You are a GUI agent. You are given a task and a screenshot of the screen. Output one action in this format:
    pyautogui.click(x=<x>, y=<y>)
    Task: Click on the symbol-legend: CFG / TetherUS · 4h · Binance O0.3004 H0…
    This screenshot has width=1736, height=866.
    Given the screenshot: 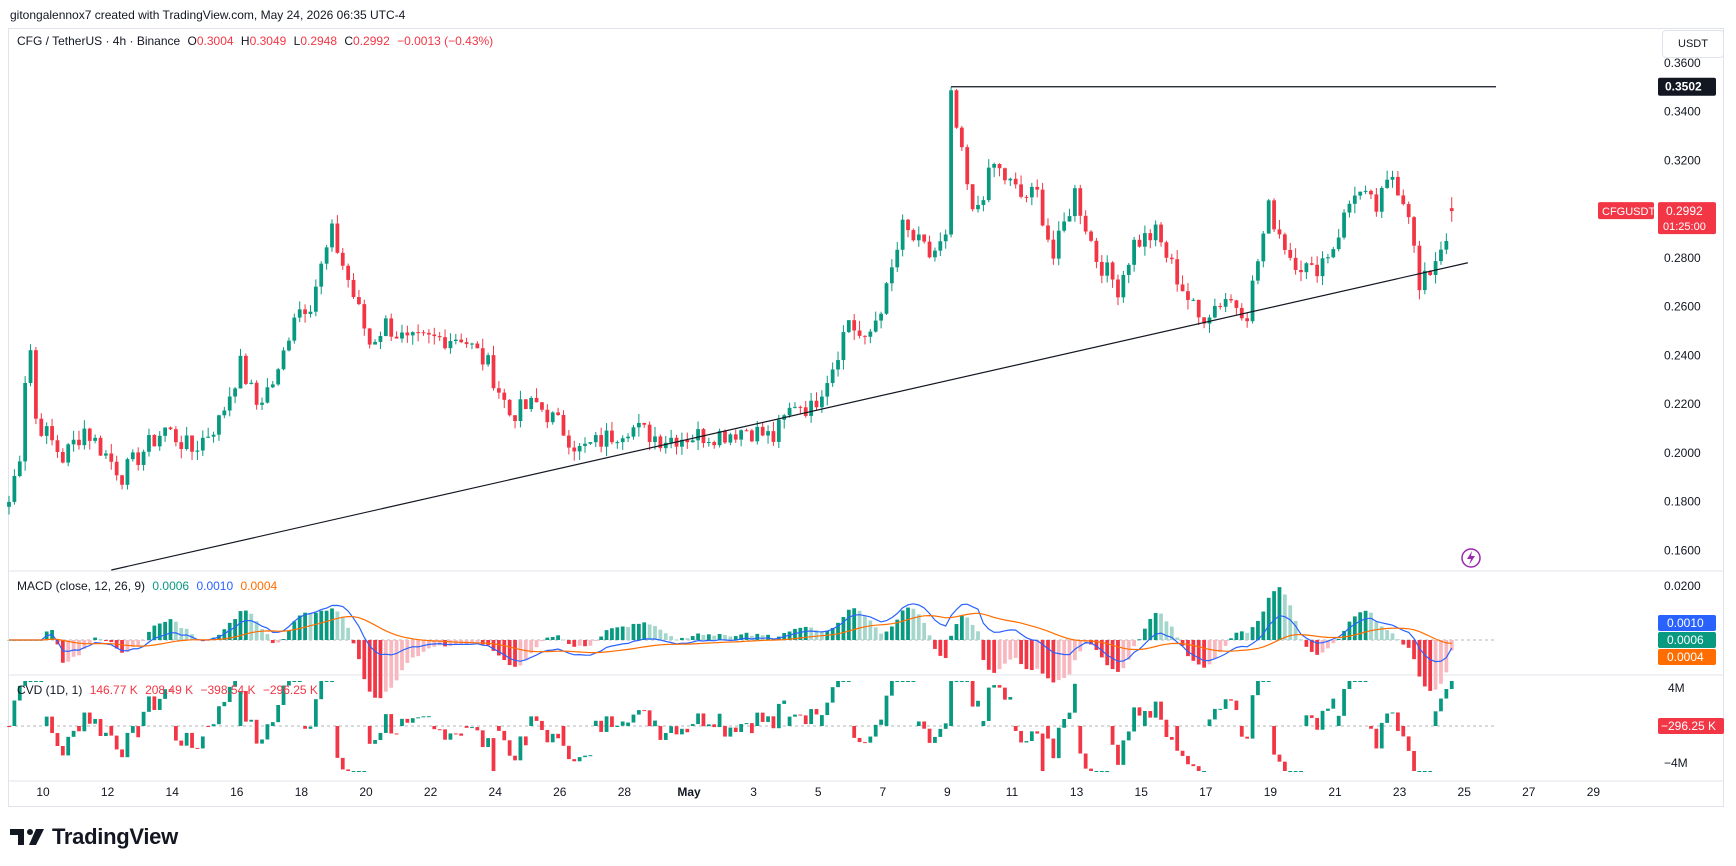 What is the action you would take?
    pyautogui.click(x=257, y=41)
    